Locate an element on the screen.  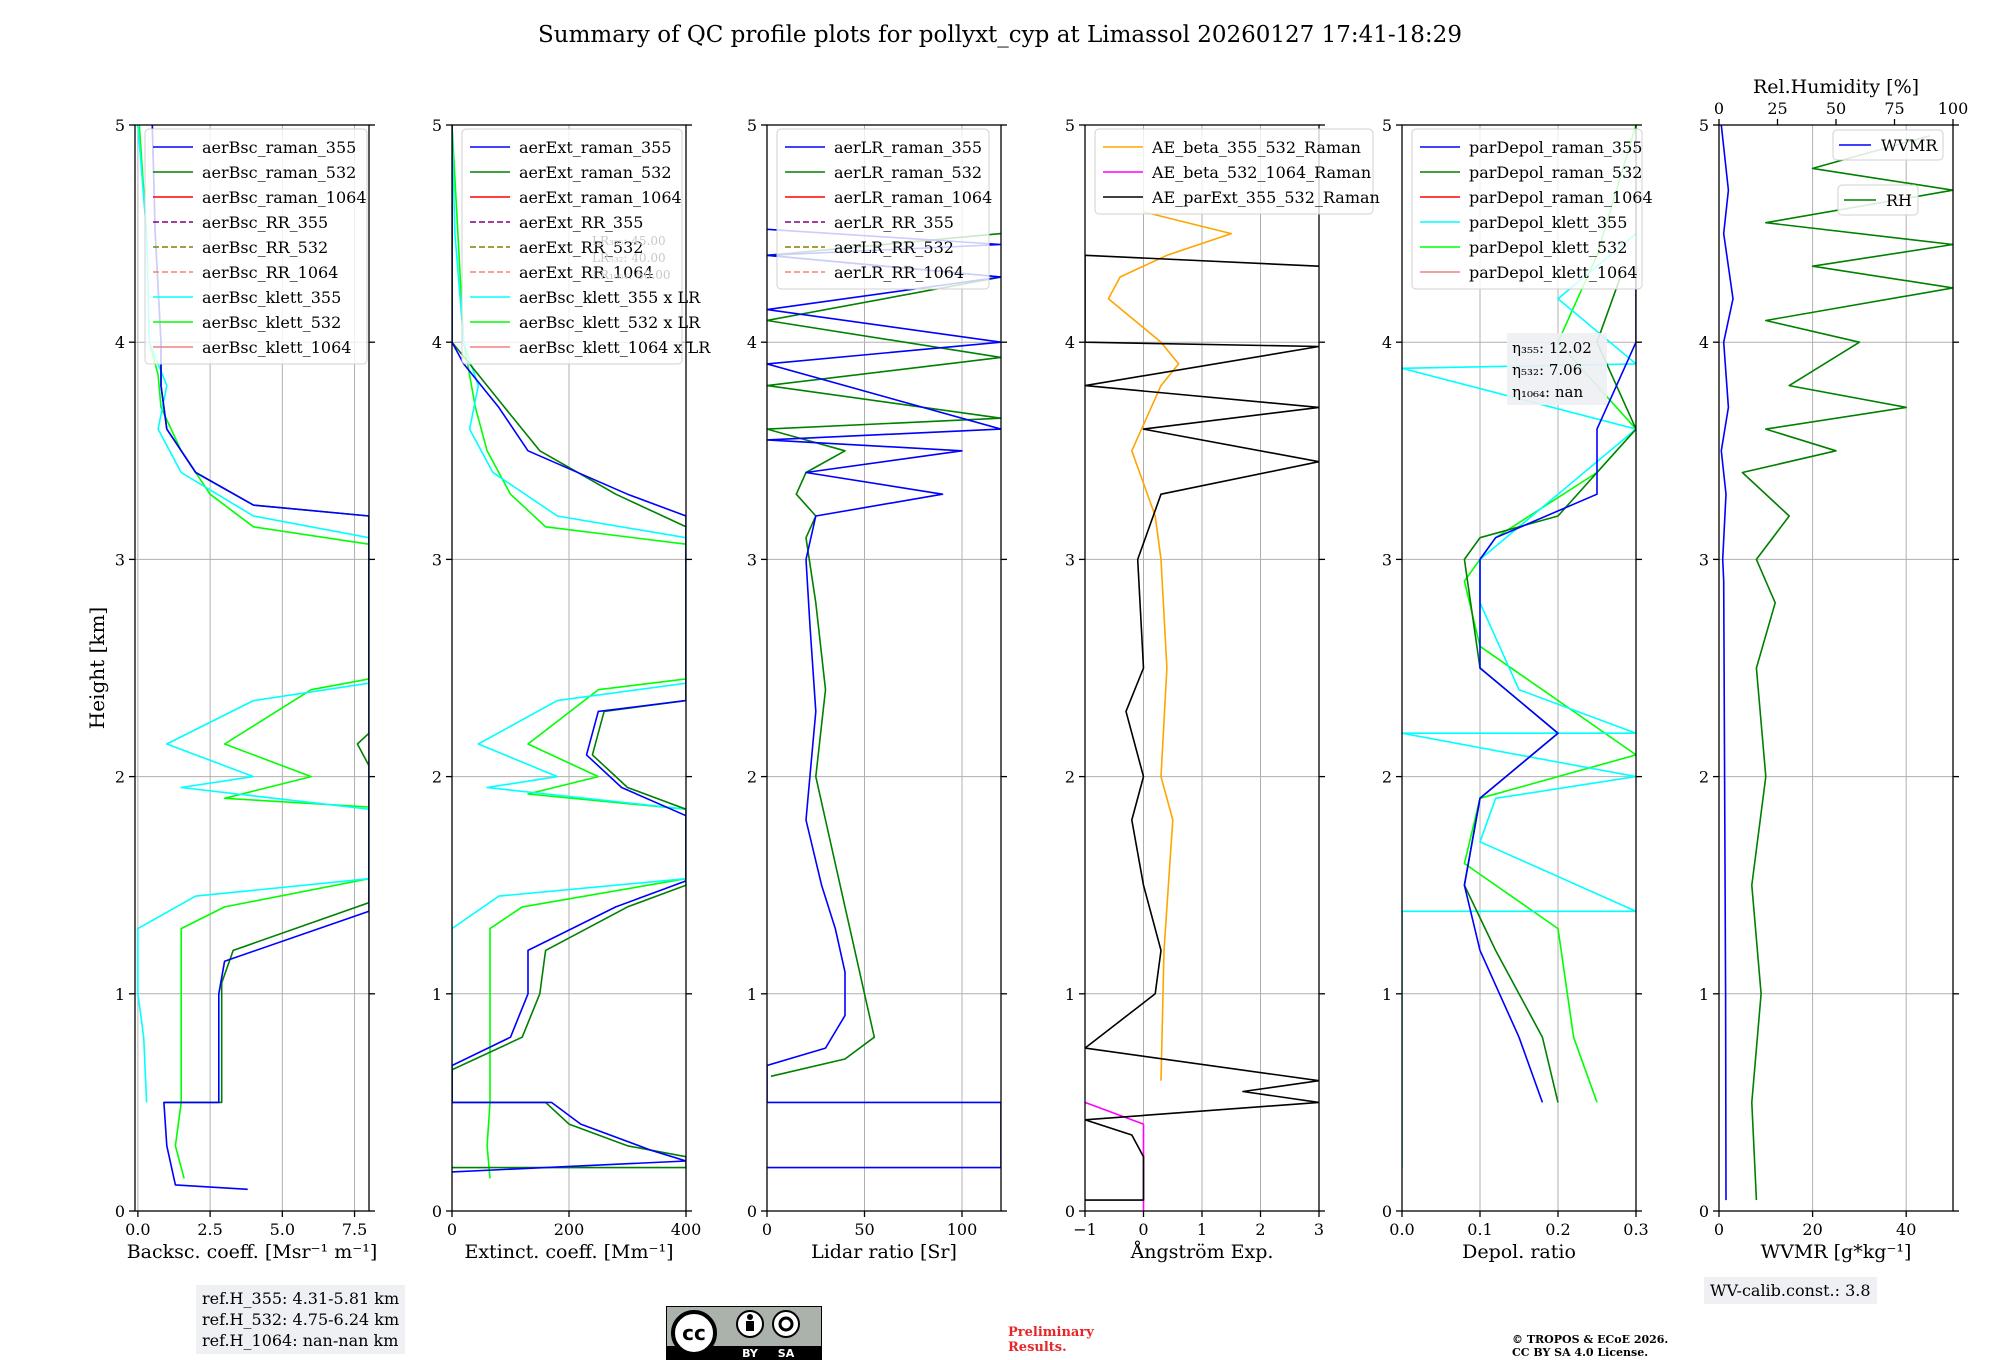
legend-label: AE_parExt_355_532_Raman is located at coordinates (1265, 197).